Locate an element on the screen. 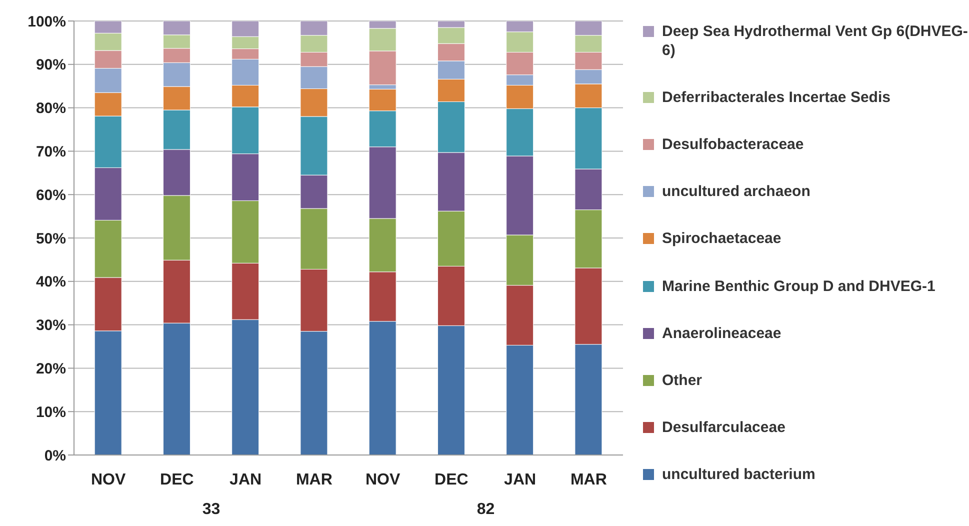  legend-label: uncultured bacterium is located at coordinates (739, 474).